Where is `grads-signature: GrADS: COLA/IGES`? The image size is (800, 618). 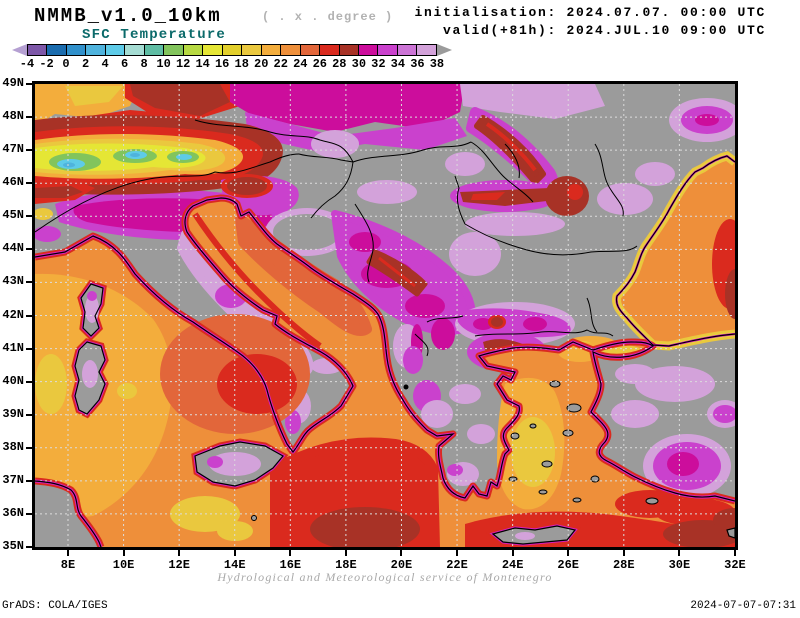 grads-signature: GrADS: COLA/IGES is located at coordinates (55, 606).